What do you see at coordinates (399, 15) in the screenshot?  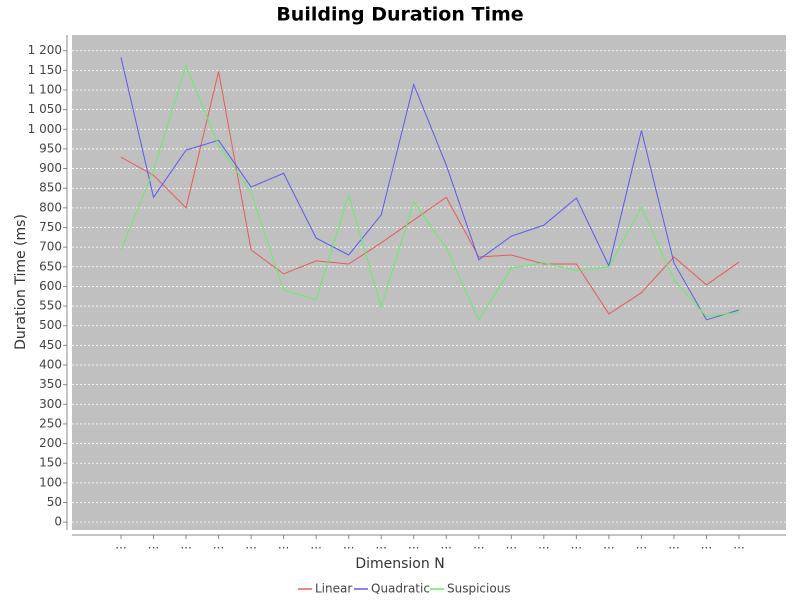 I see `chart-title: Building Duration Time` at bounding box center [399, 15].